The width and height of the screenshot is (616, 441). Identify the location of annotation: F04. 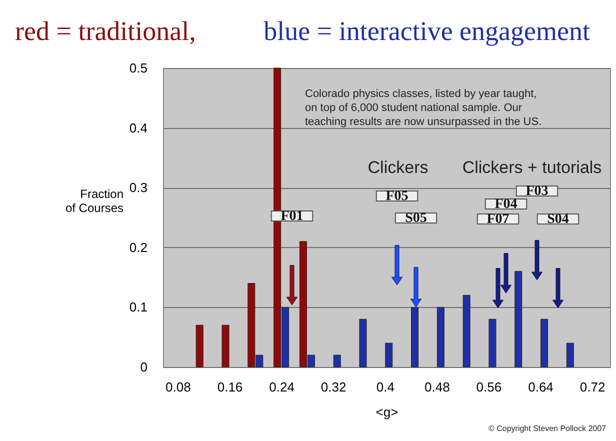
(506, 204).